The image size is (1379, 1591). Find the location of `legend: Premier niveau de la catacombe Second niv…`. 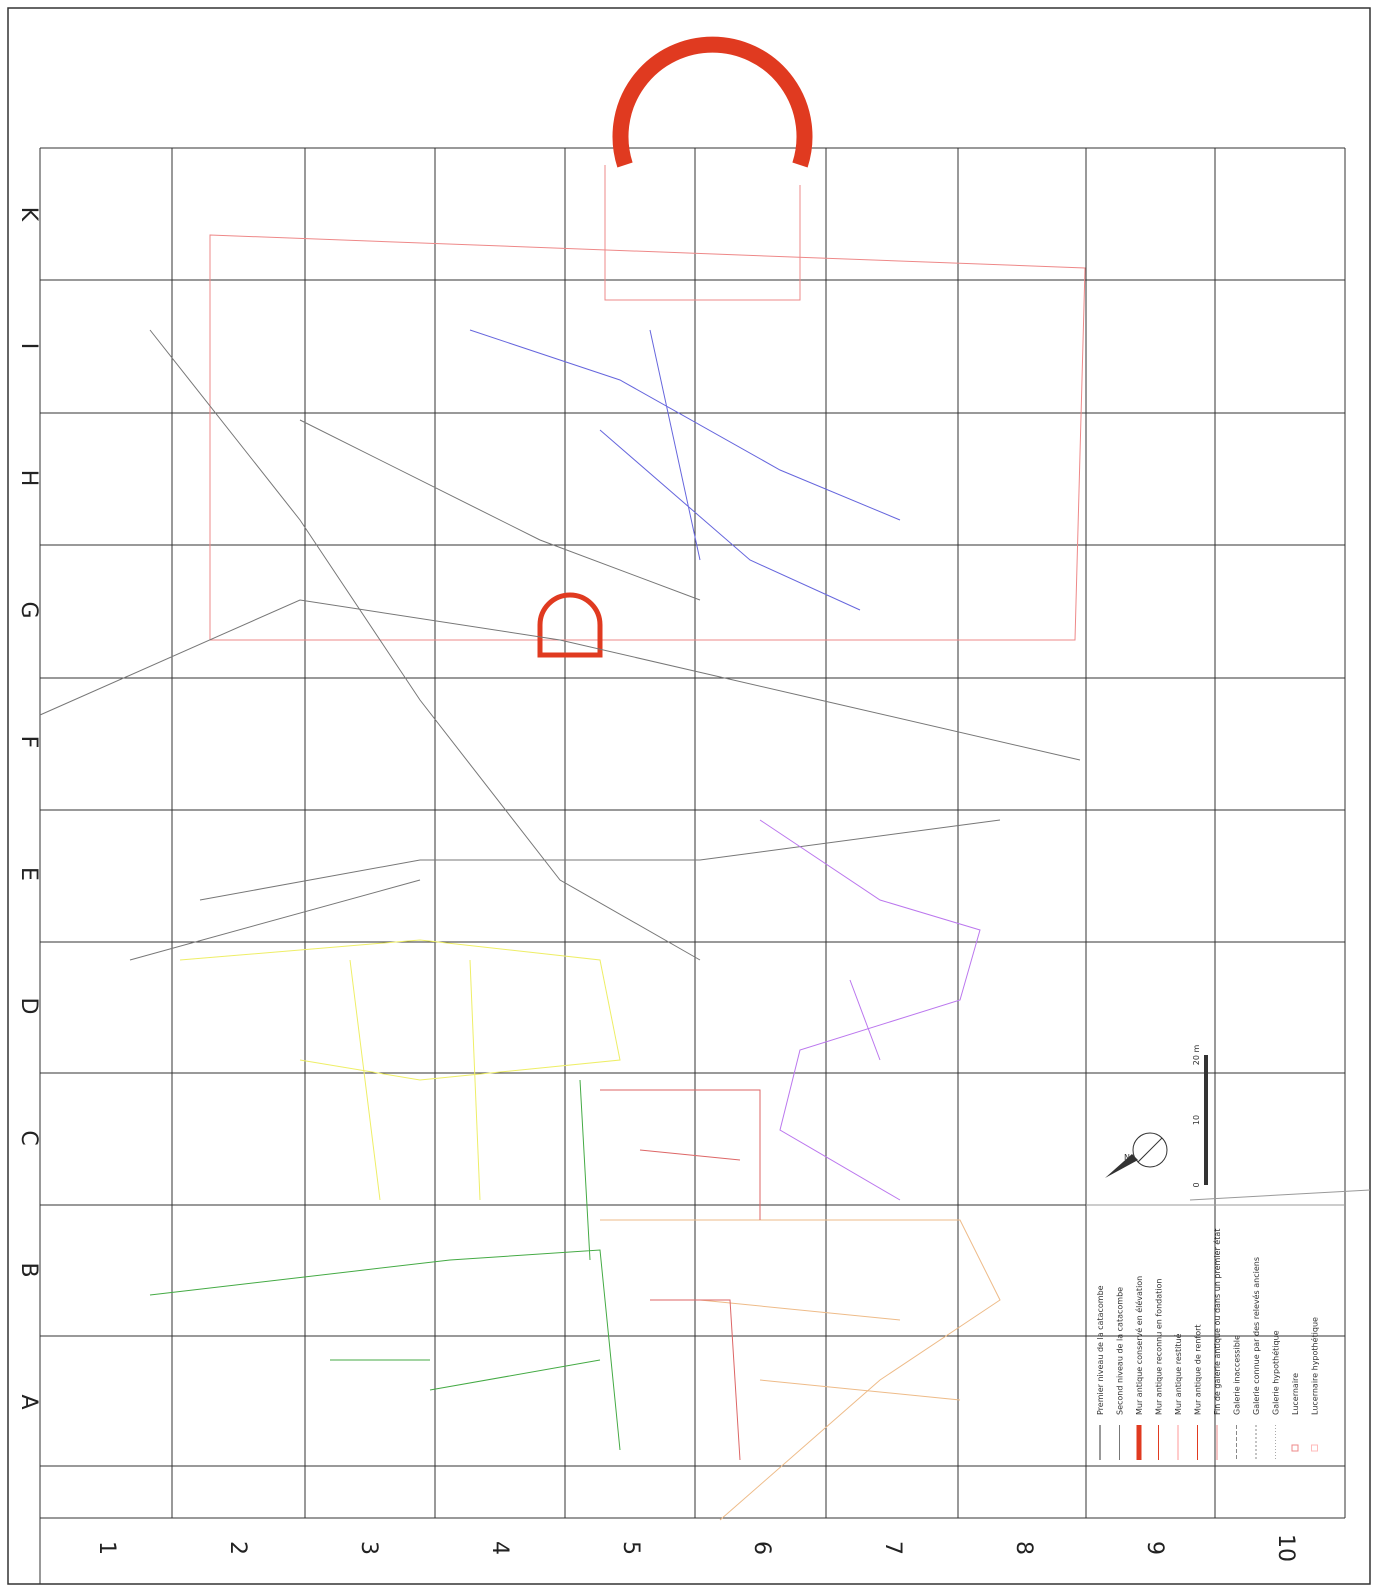

legend: Premier niveau de la catacombe Second niv… is located at coordinates (1215, 1332).